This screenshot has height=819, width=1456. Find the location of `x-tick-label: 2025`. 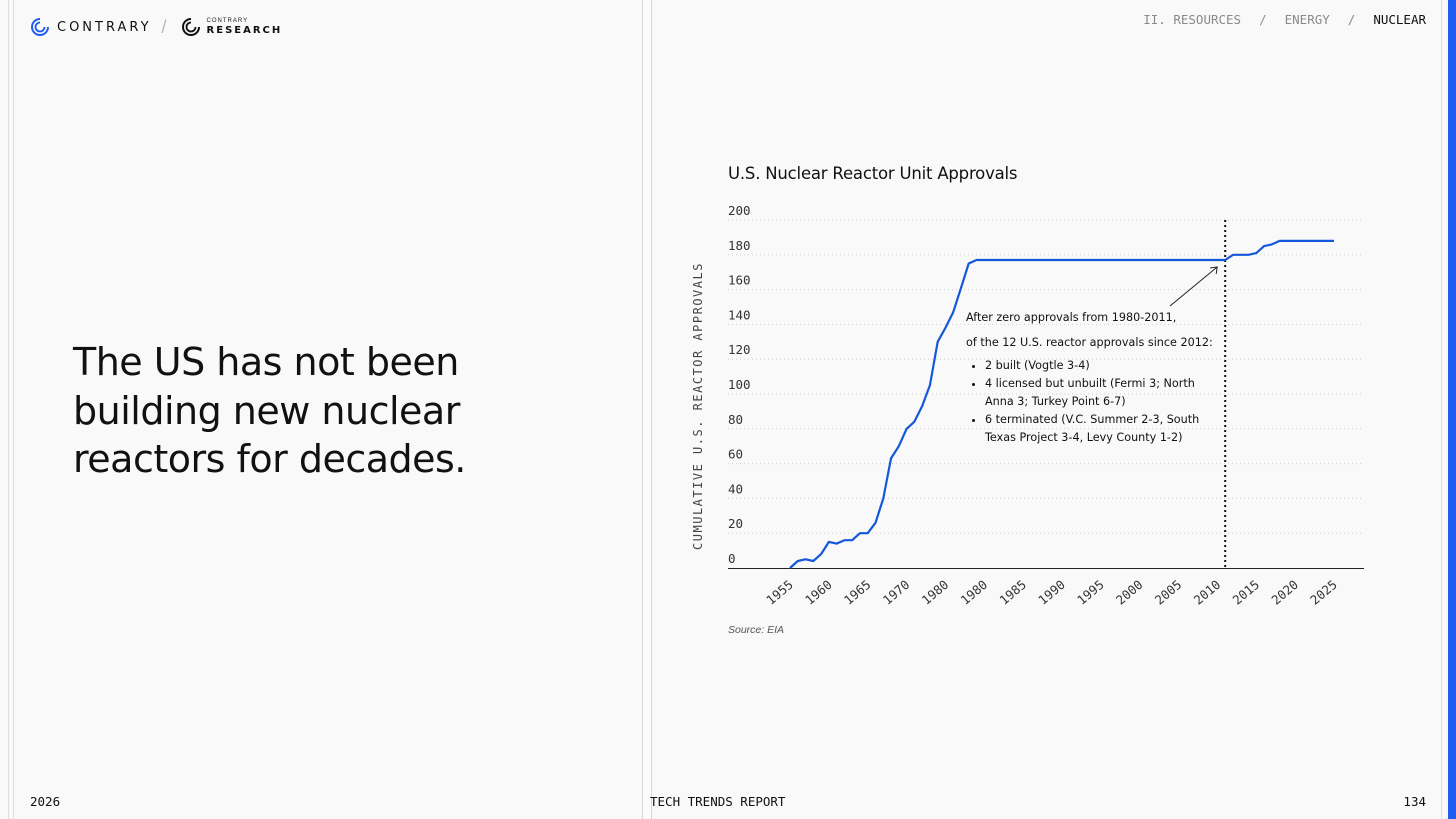

x-tick-label: 2025 is located at coordinates (1323, 592).